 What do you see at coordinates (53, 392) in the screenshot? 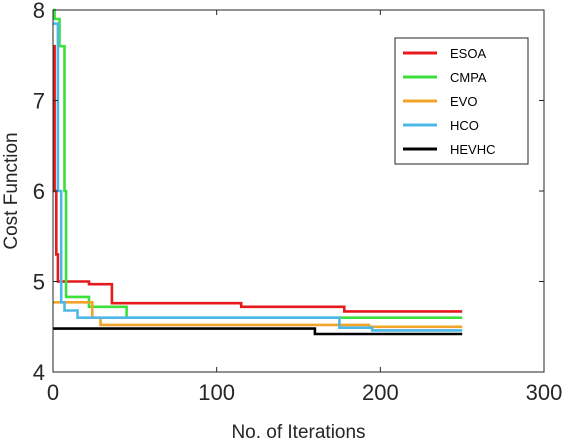
I see `x-tick-label: 0` at bounding box center [53, 392].